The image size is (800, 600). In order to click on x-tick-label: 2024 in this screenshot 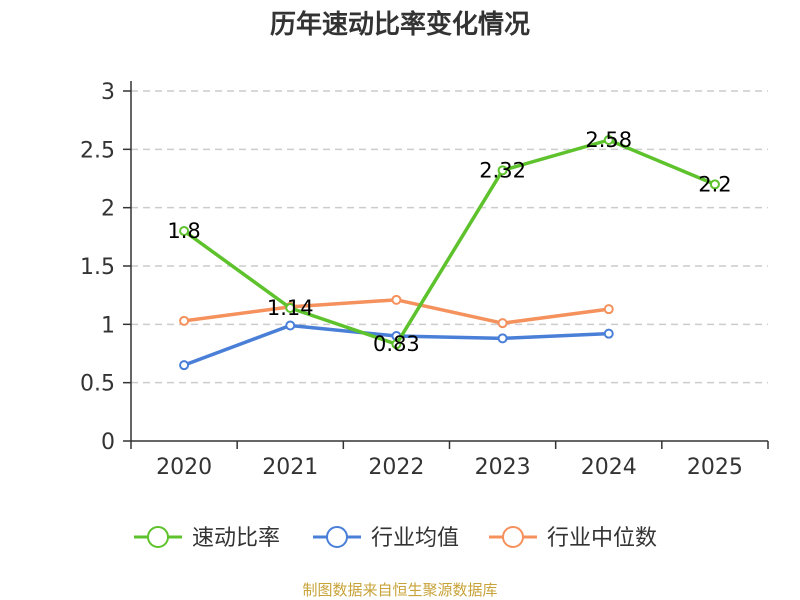, I will do `click(609, 467)`.